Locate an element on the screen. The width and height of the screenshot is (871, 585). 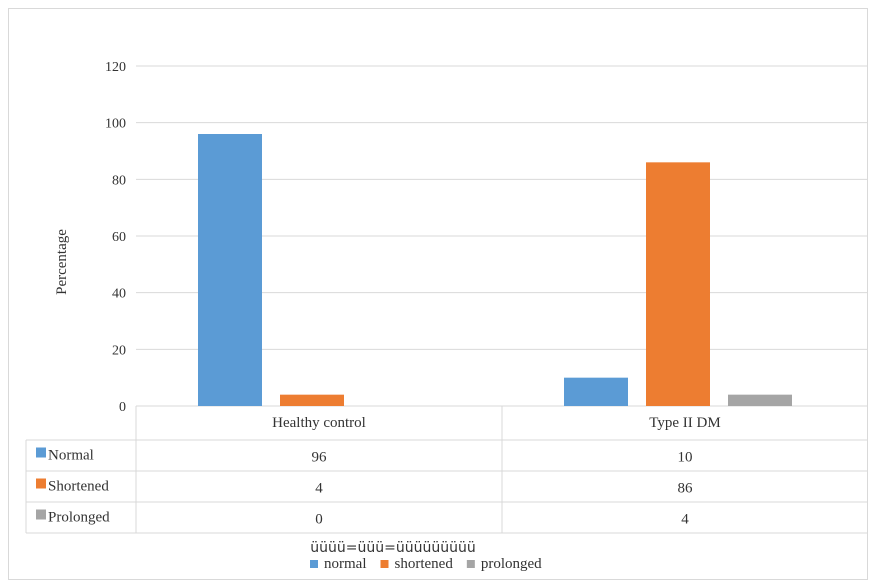
y-axis-label: Percentage is located at coordinates (62, 262).